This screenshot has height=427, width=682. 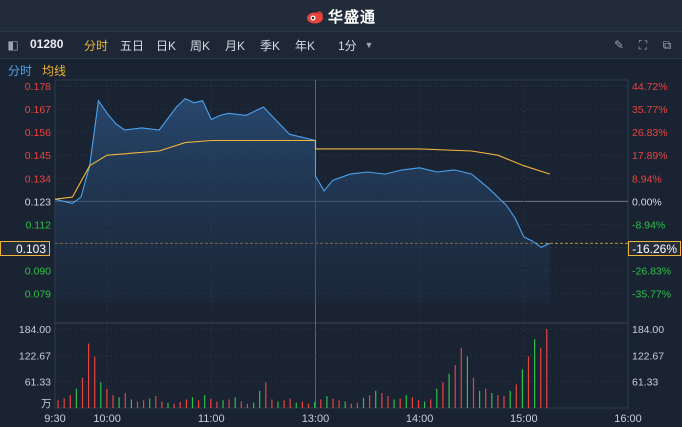 I want to click on x-tick-label: 16:00, so click(x=628, y=419).